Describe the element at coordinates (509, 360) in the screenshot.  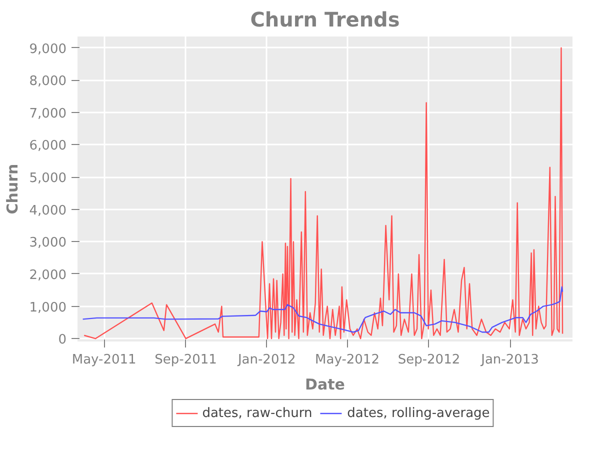
I see `x-tick-label: Jan-2013` at that location.